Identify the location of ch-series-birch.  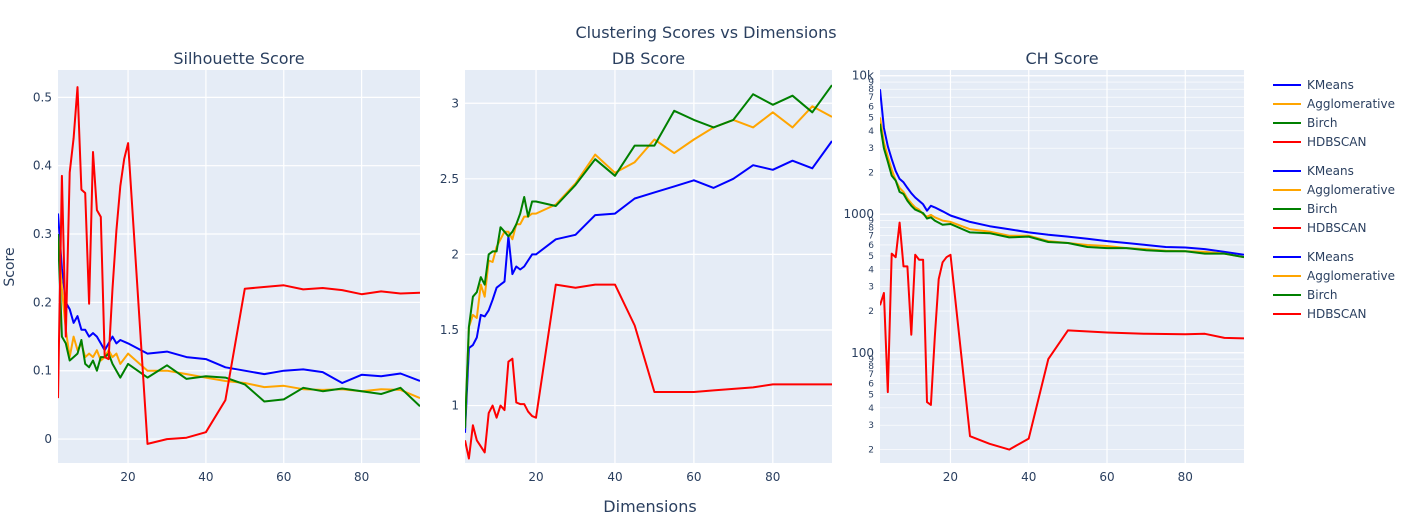
(1062, 191).